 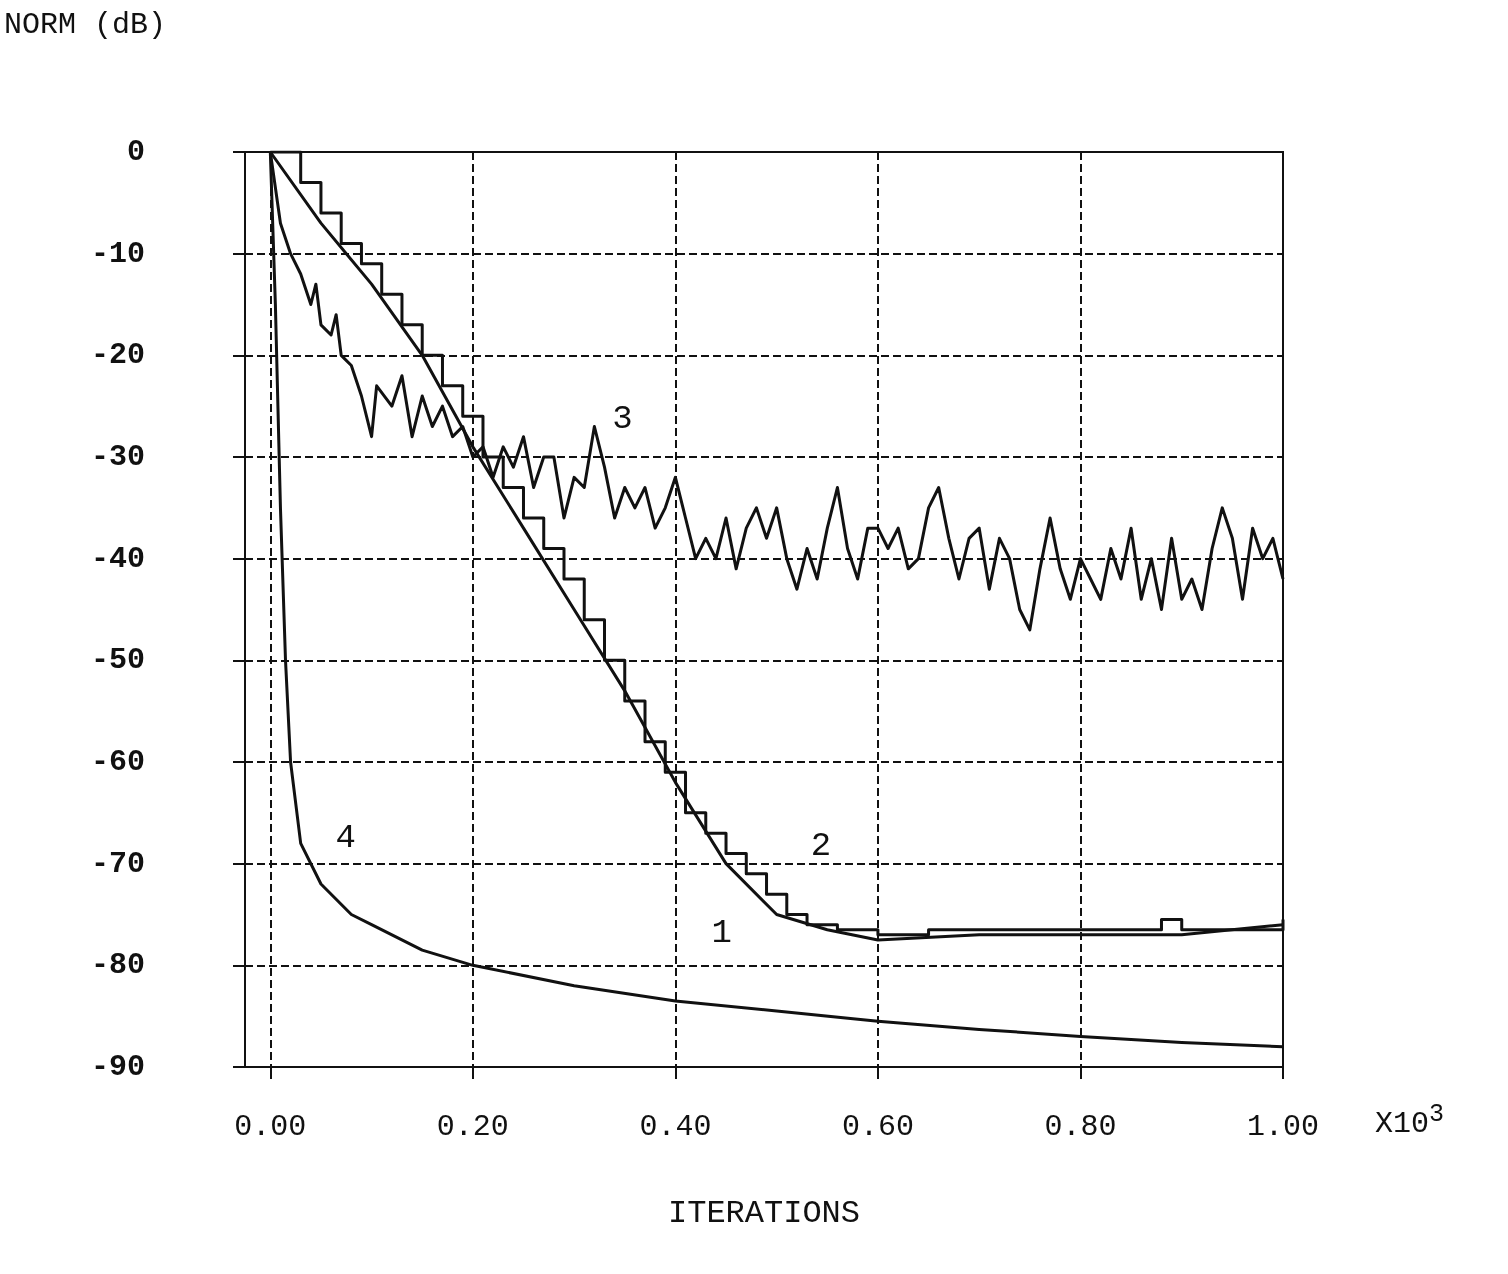 What do you see at coordinates (85, 25) in the screenshot?
I see `y-axis-title: NORM (dB)` at bounding box center [85, 25].